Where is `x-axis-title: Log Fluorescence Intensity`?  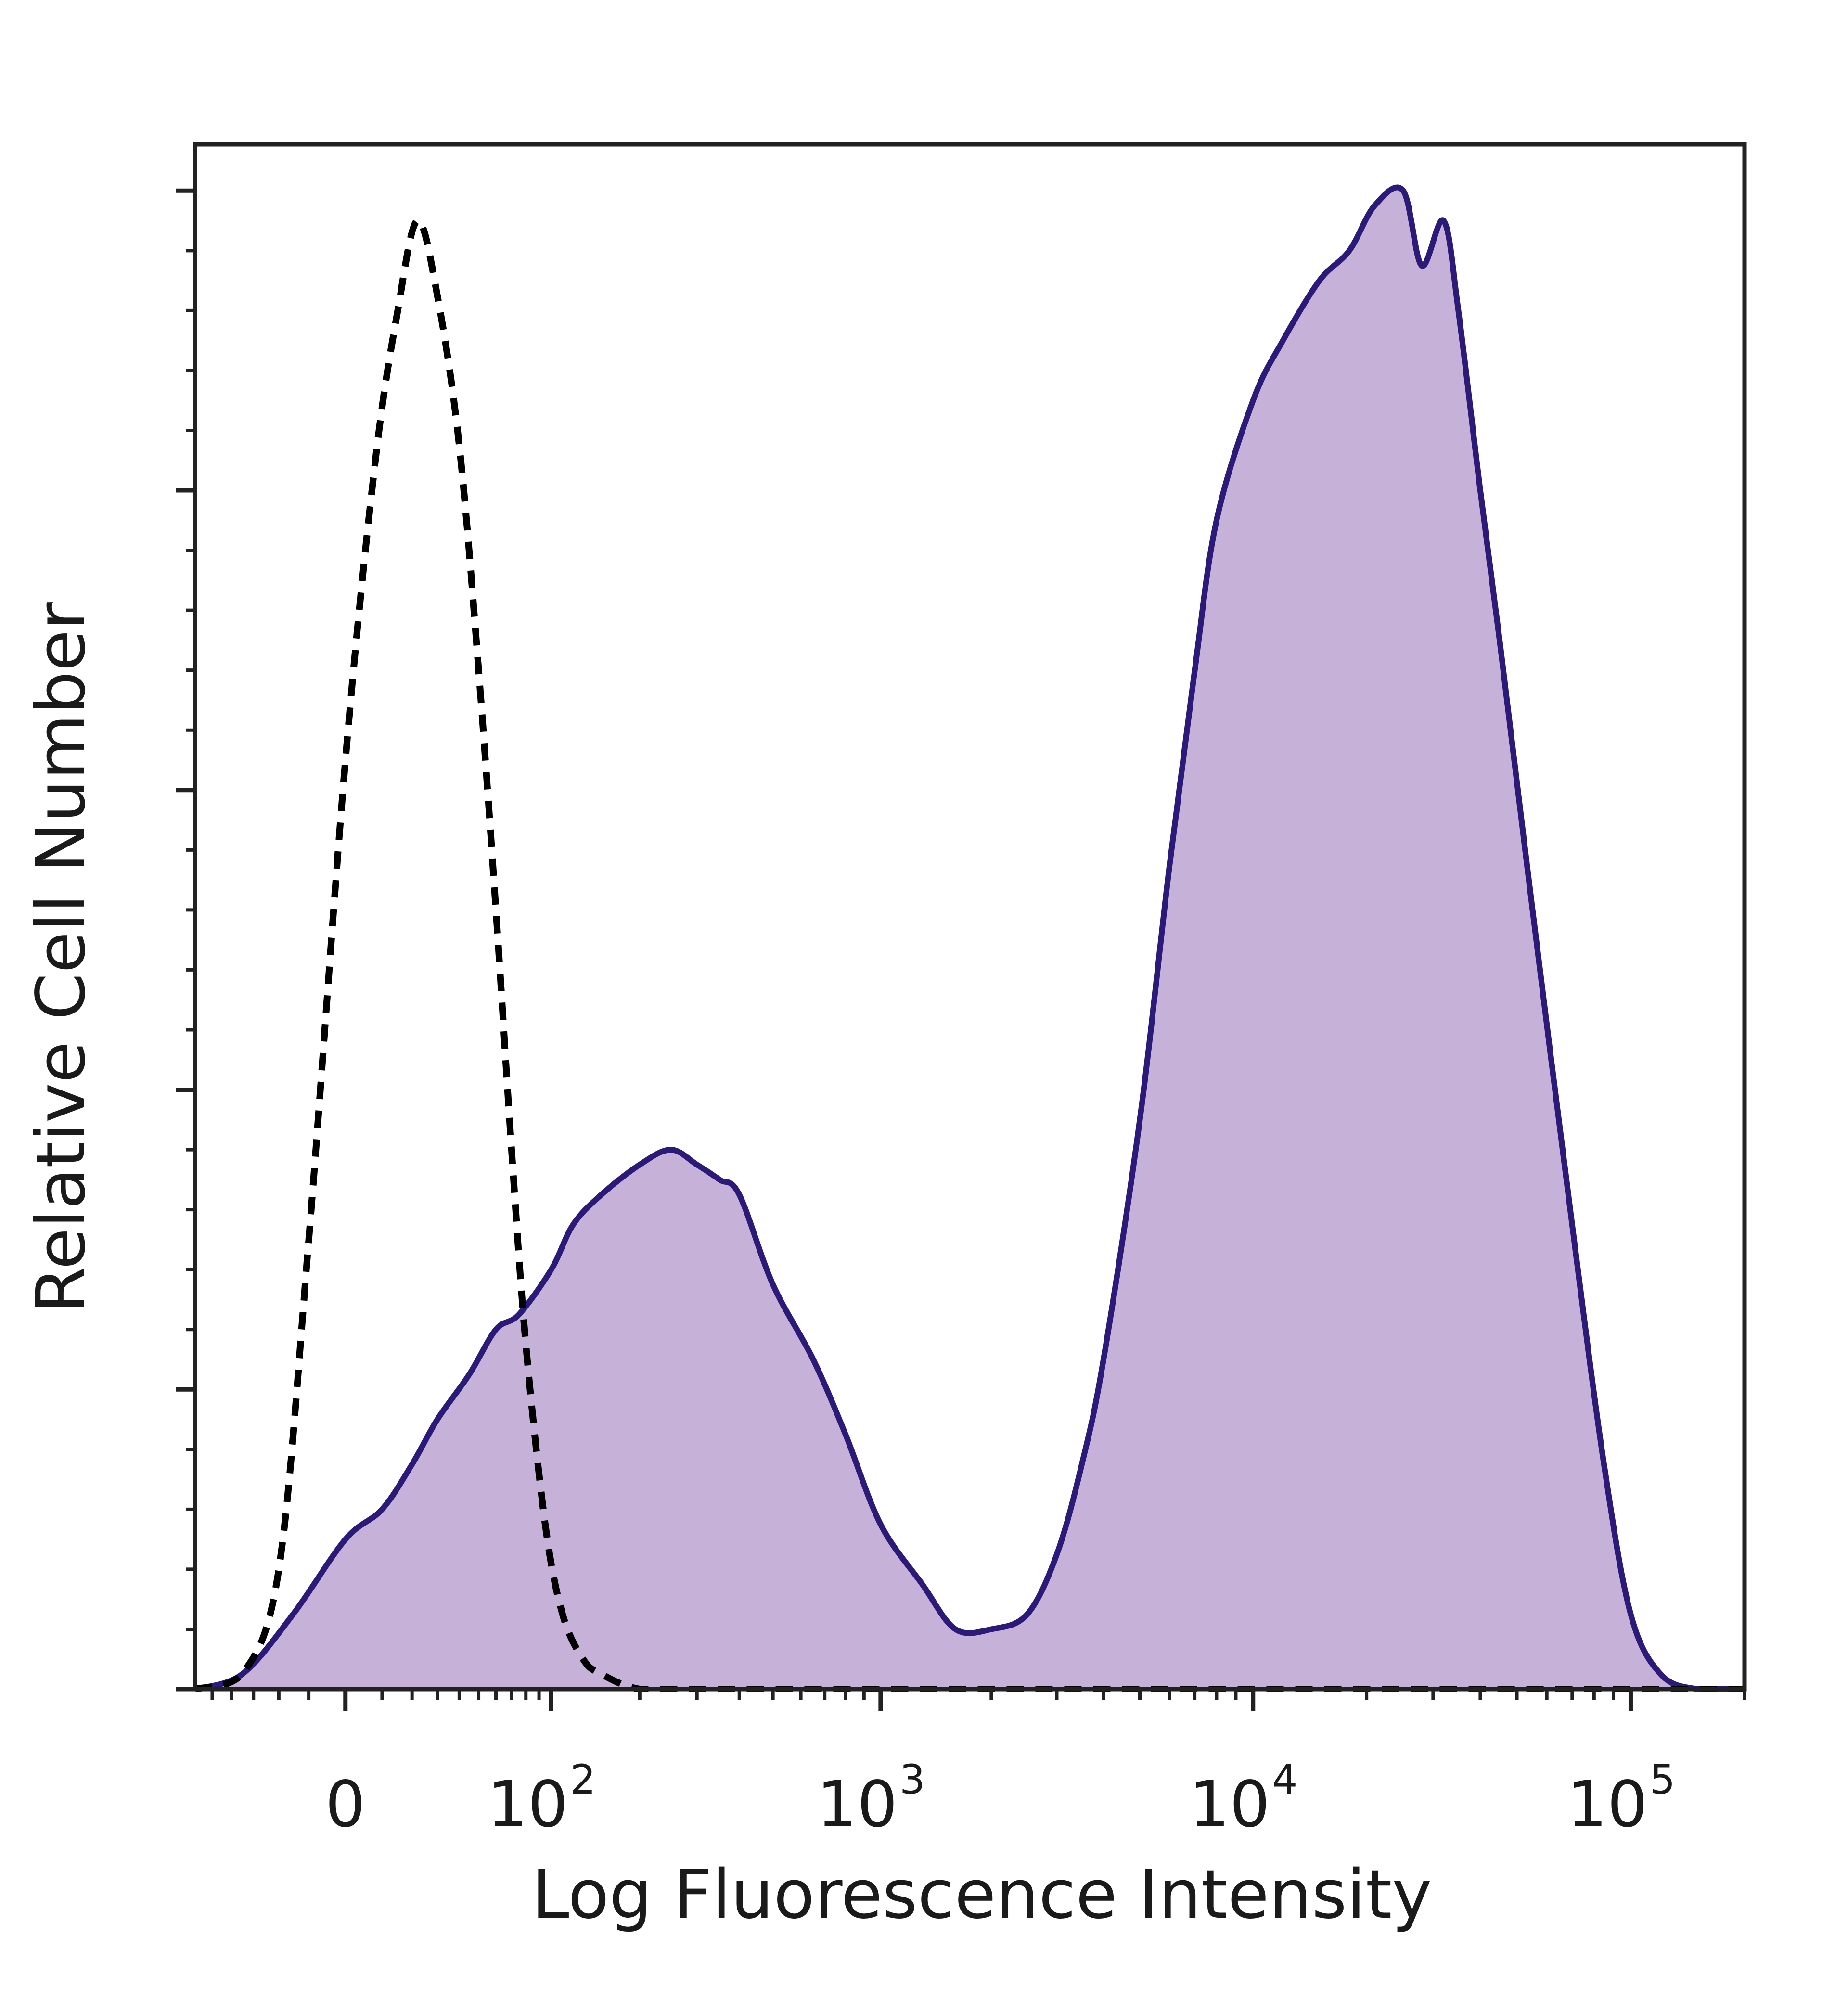
x-axis-title: Log Fluorescence Intensity is located at coordinates (982, 1895).